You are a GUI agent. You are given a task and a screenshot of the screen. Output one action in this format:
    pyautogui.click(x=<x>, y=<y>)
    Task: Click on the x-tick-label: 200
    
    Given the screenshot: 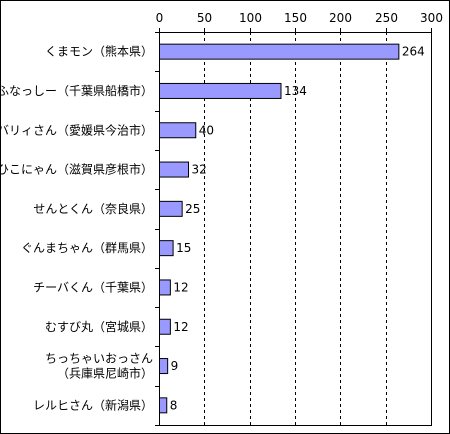 What is the action you would take?
    pyautogui.click(x=340, y=18)
    